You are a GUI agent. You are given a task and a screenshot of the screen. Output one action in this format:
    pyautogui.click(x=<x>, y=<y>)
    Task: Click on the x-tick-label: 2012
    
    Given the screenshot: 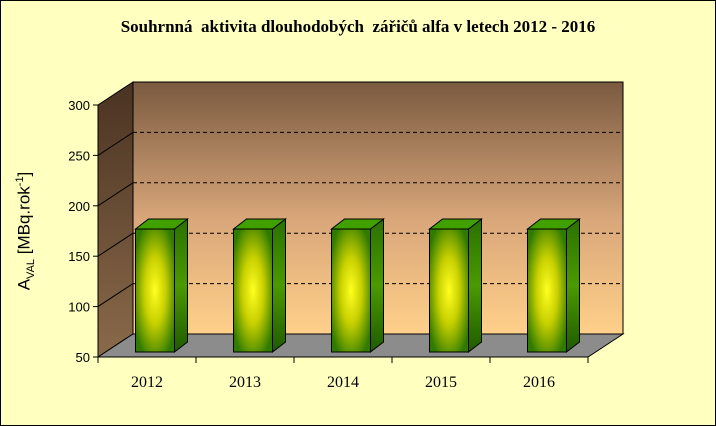 What is the action you would take?
    pyautogui.click(x=147, y=382)
    